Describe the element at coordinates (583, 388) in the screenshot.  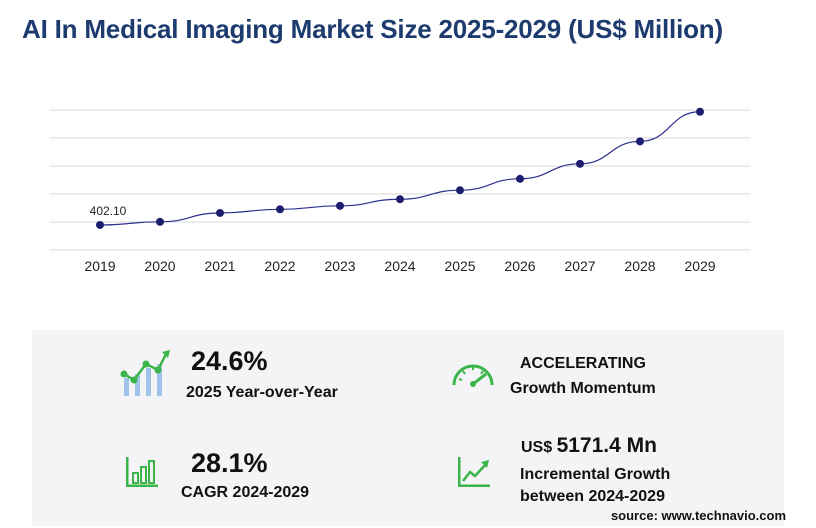
I see `momentum-label: Growth Momentum` at that location.